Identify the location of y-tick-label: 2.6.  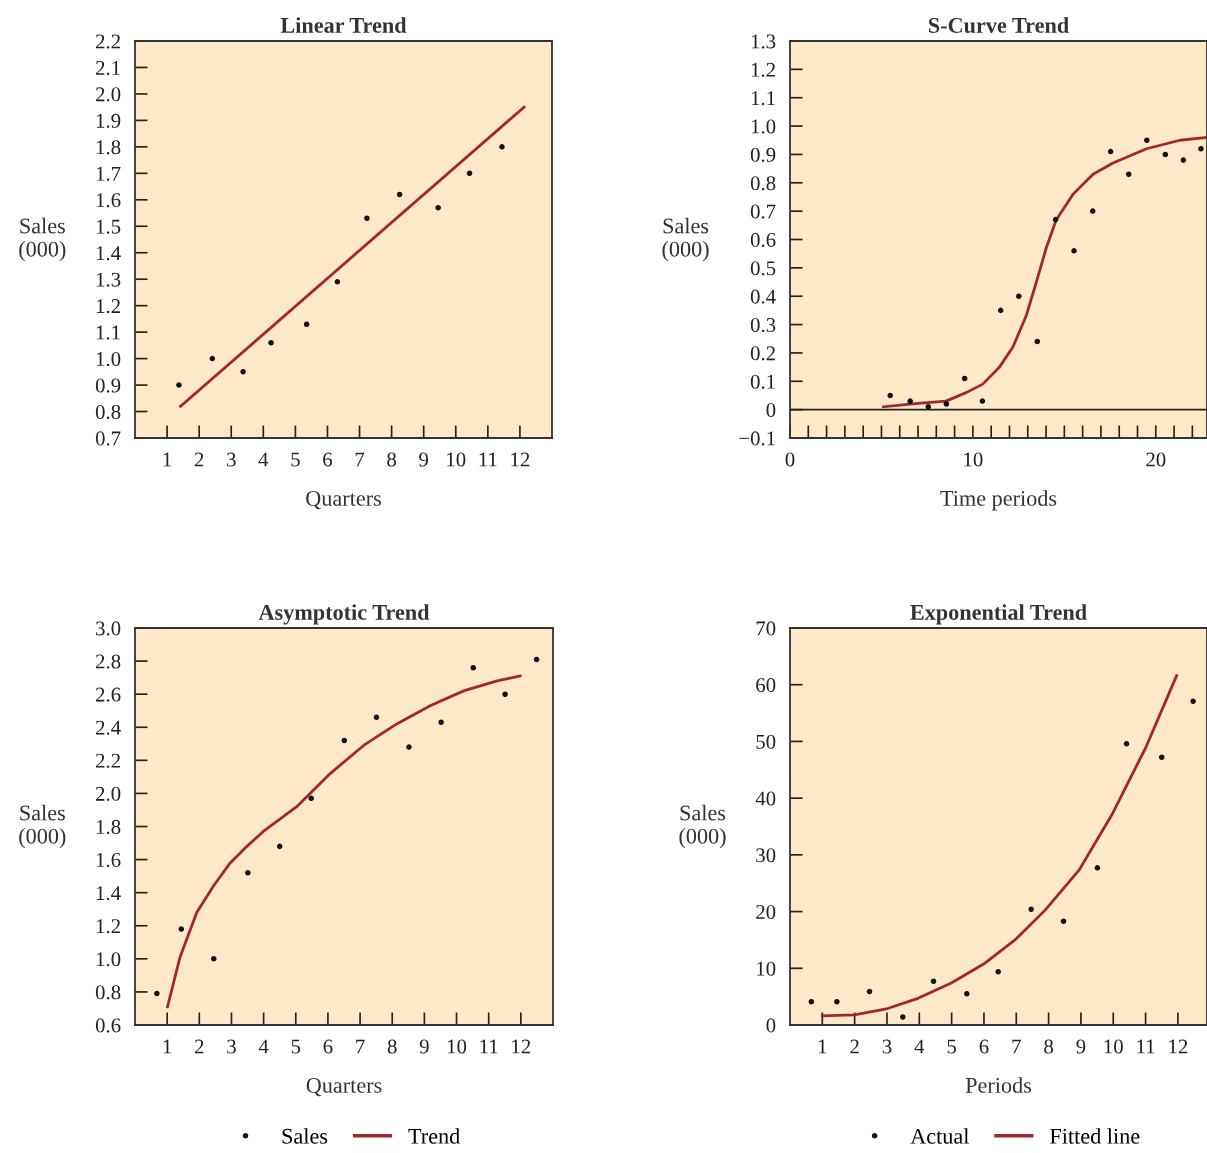
(108, 694).